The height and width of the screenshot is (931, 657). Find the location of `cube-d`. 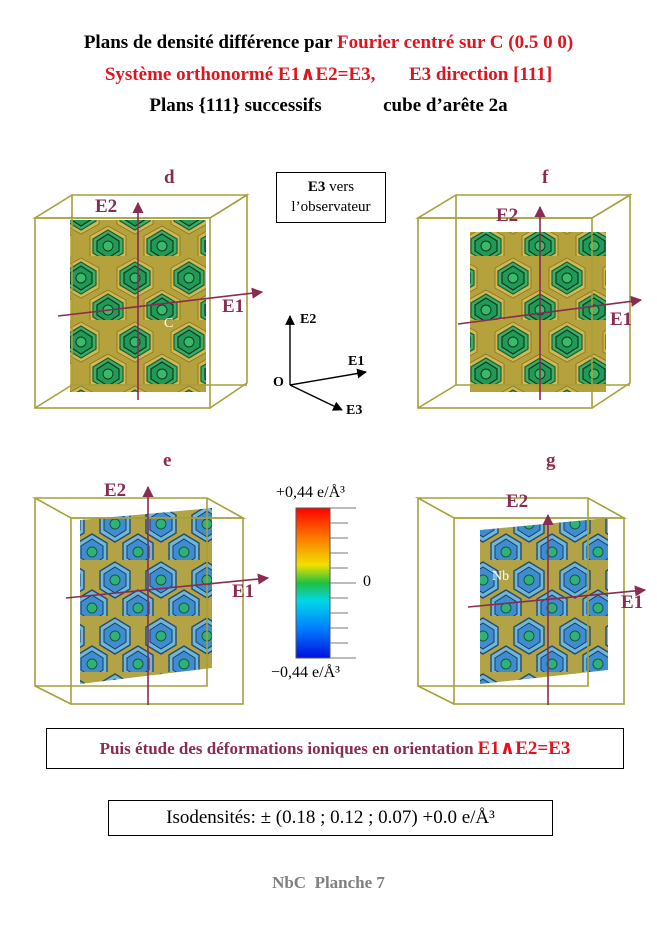

cube-d is located at coordinates (141, 301).